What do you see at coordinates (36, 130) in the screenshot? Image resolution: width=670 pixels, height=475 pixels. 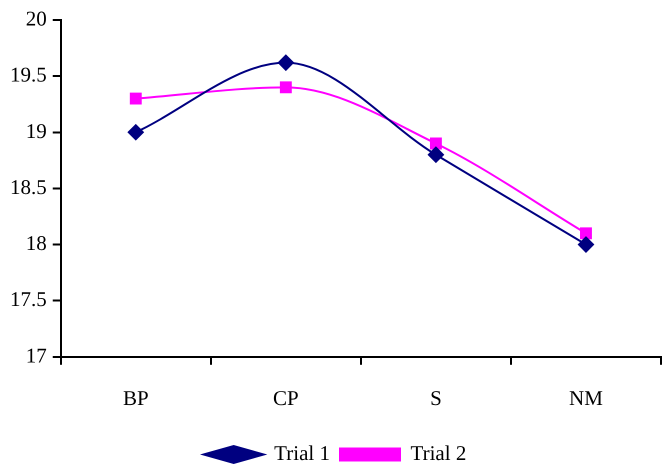 I see `y-tick-label: 19` at bounding box center [36, 130].